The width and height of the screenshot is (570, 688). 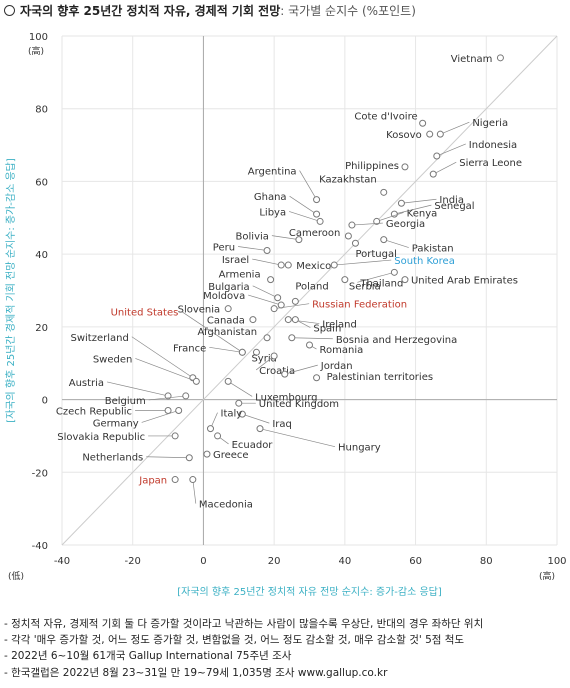 What do you see at coordinates (116, 423) in the screenshot?
I see `point-label: Germany` at bounding box center [116, 423].